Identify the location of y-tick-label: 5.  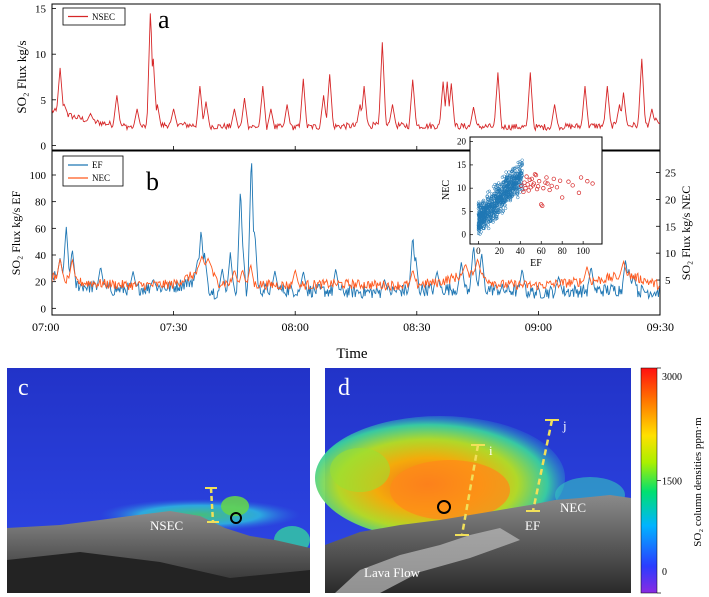
(44, 101).